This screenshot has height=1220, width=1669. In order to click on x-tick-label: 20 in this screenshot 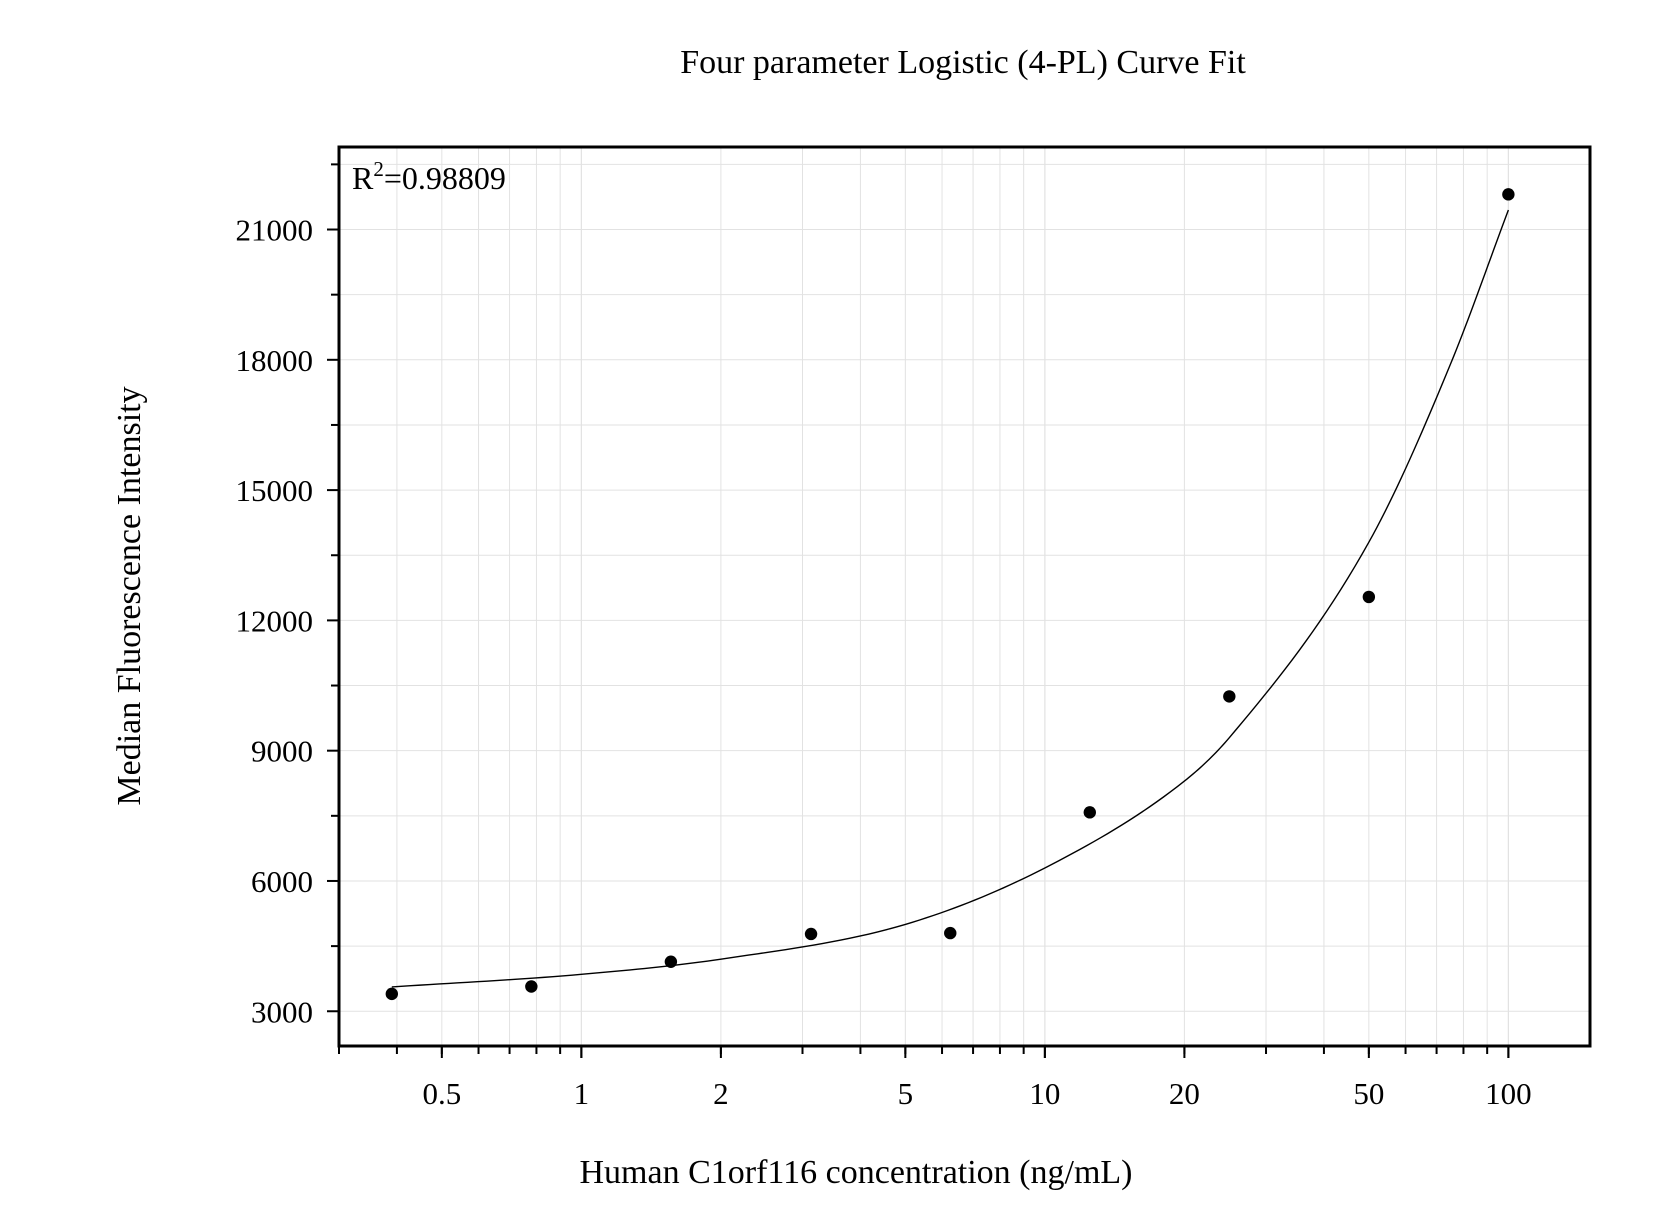, I will do `click(1184, 1093)`.